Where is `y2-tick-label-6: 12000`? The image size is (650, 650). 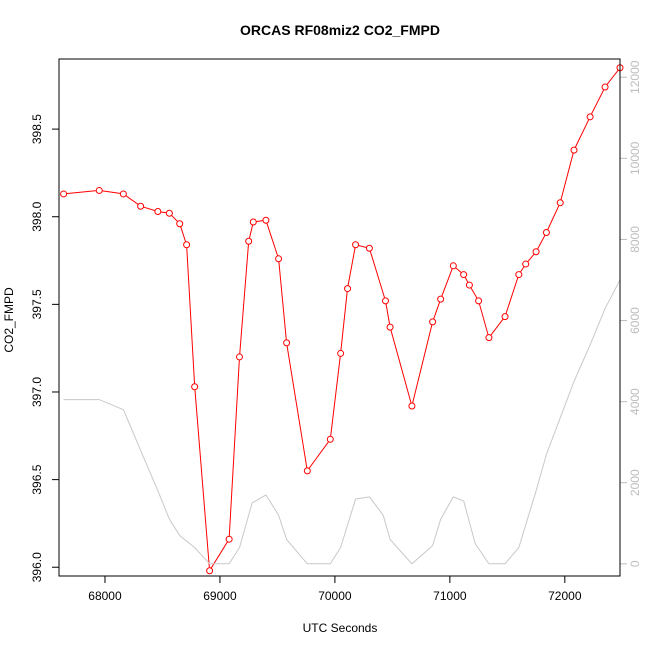
y2-tick-label-6: 12000 is located at coordinates (635, 77).